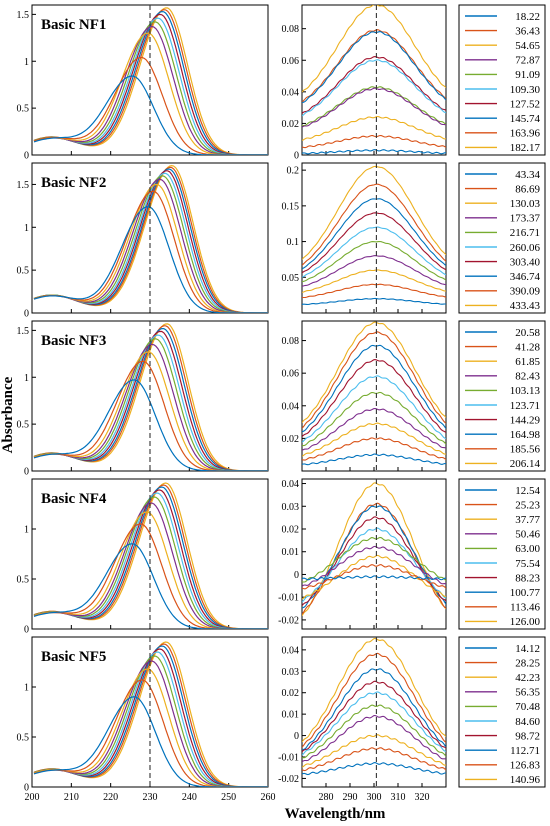 The height and width of the screenshot is (826, 550). What do you see at coordinates (525, 104) in the screenshot?
I see `legend-label: 127.52` at bounding box center [525, 104].